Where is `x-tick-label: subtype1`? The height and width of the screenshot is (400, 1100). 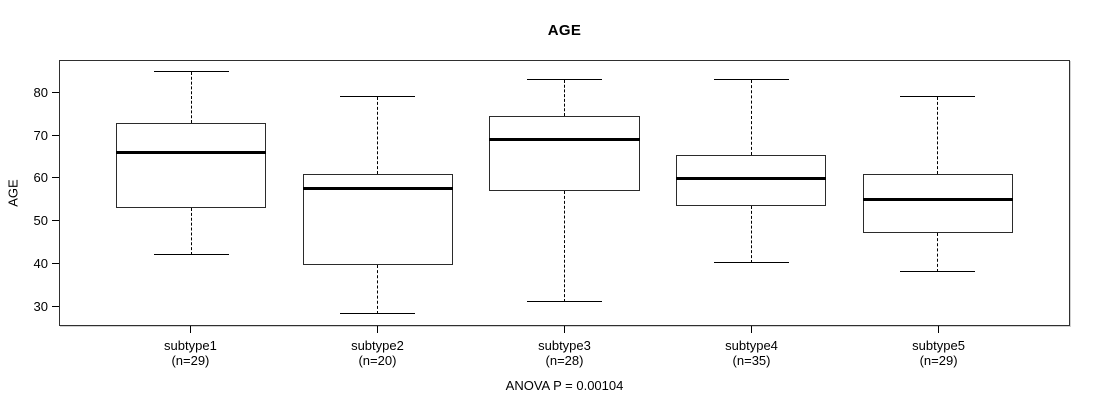
x-tick-label: subtype1 is located at coordinates (190, 345).